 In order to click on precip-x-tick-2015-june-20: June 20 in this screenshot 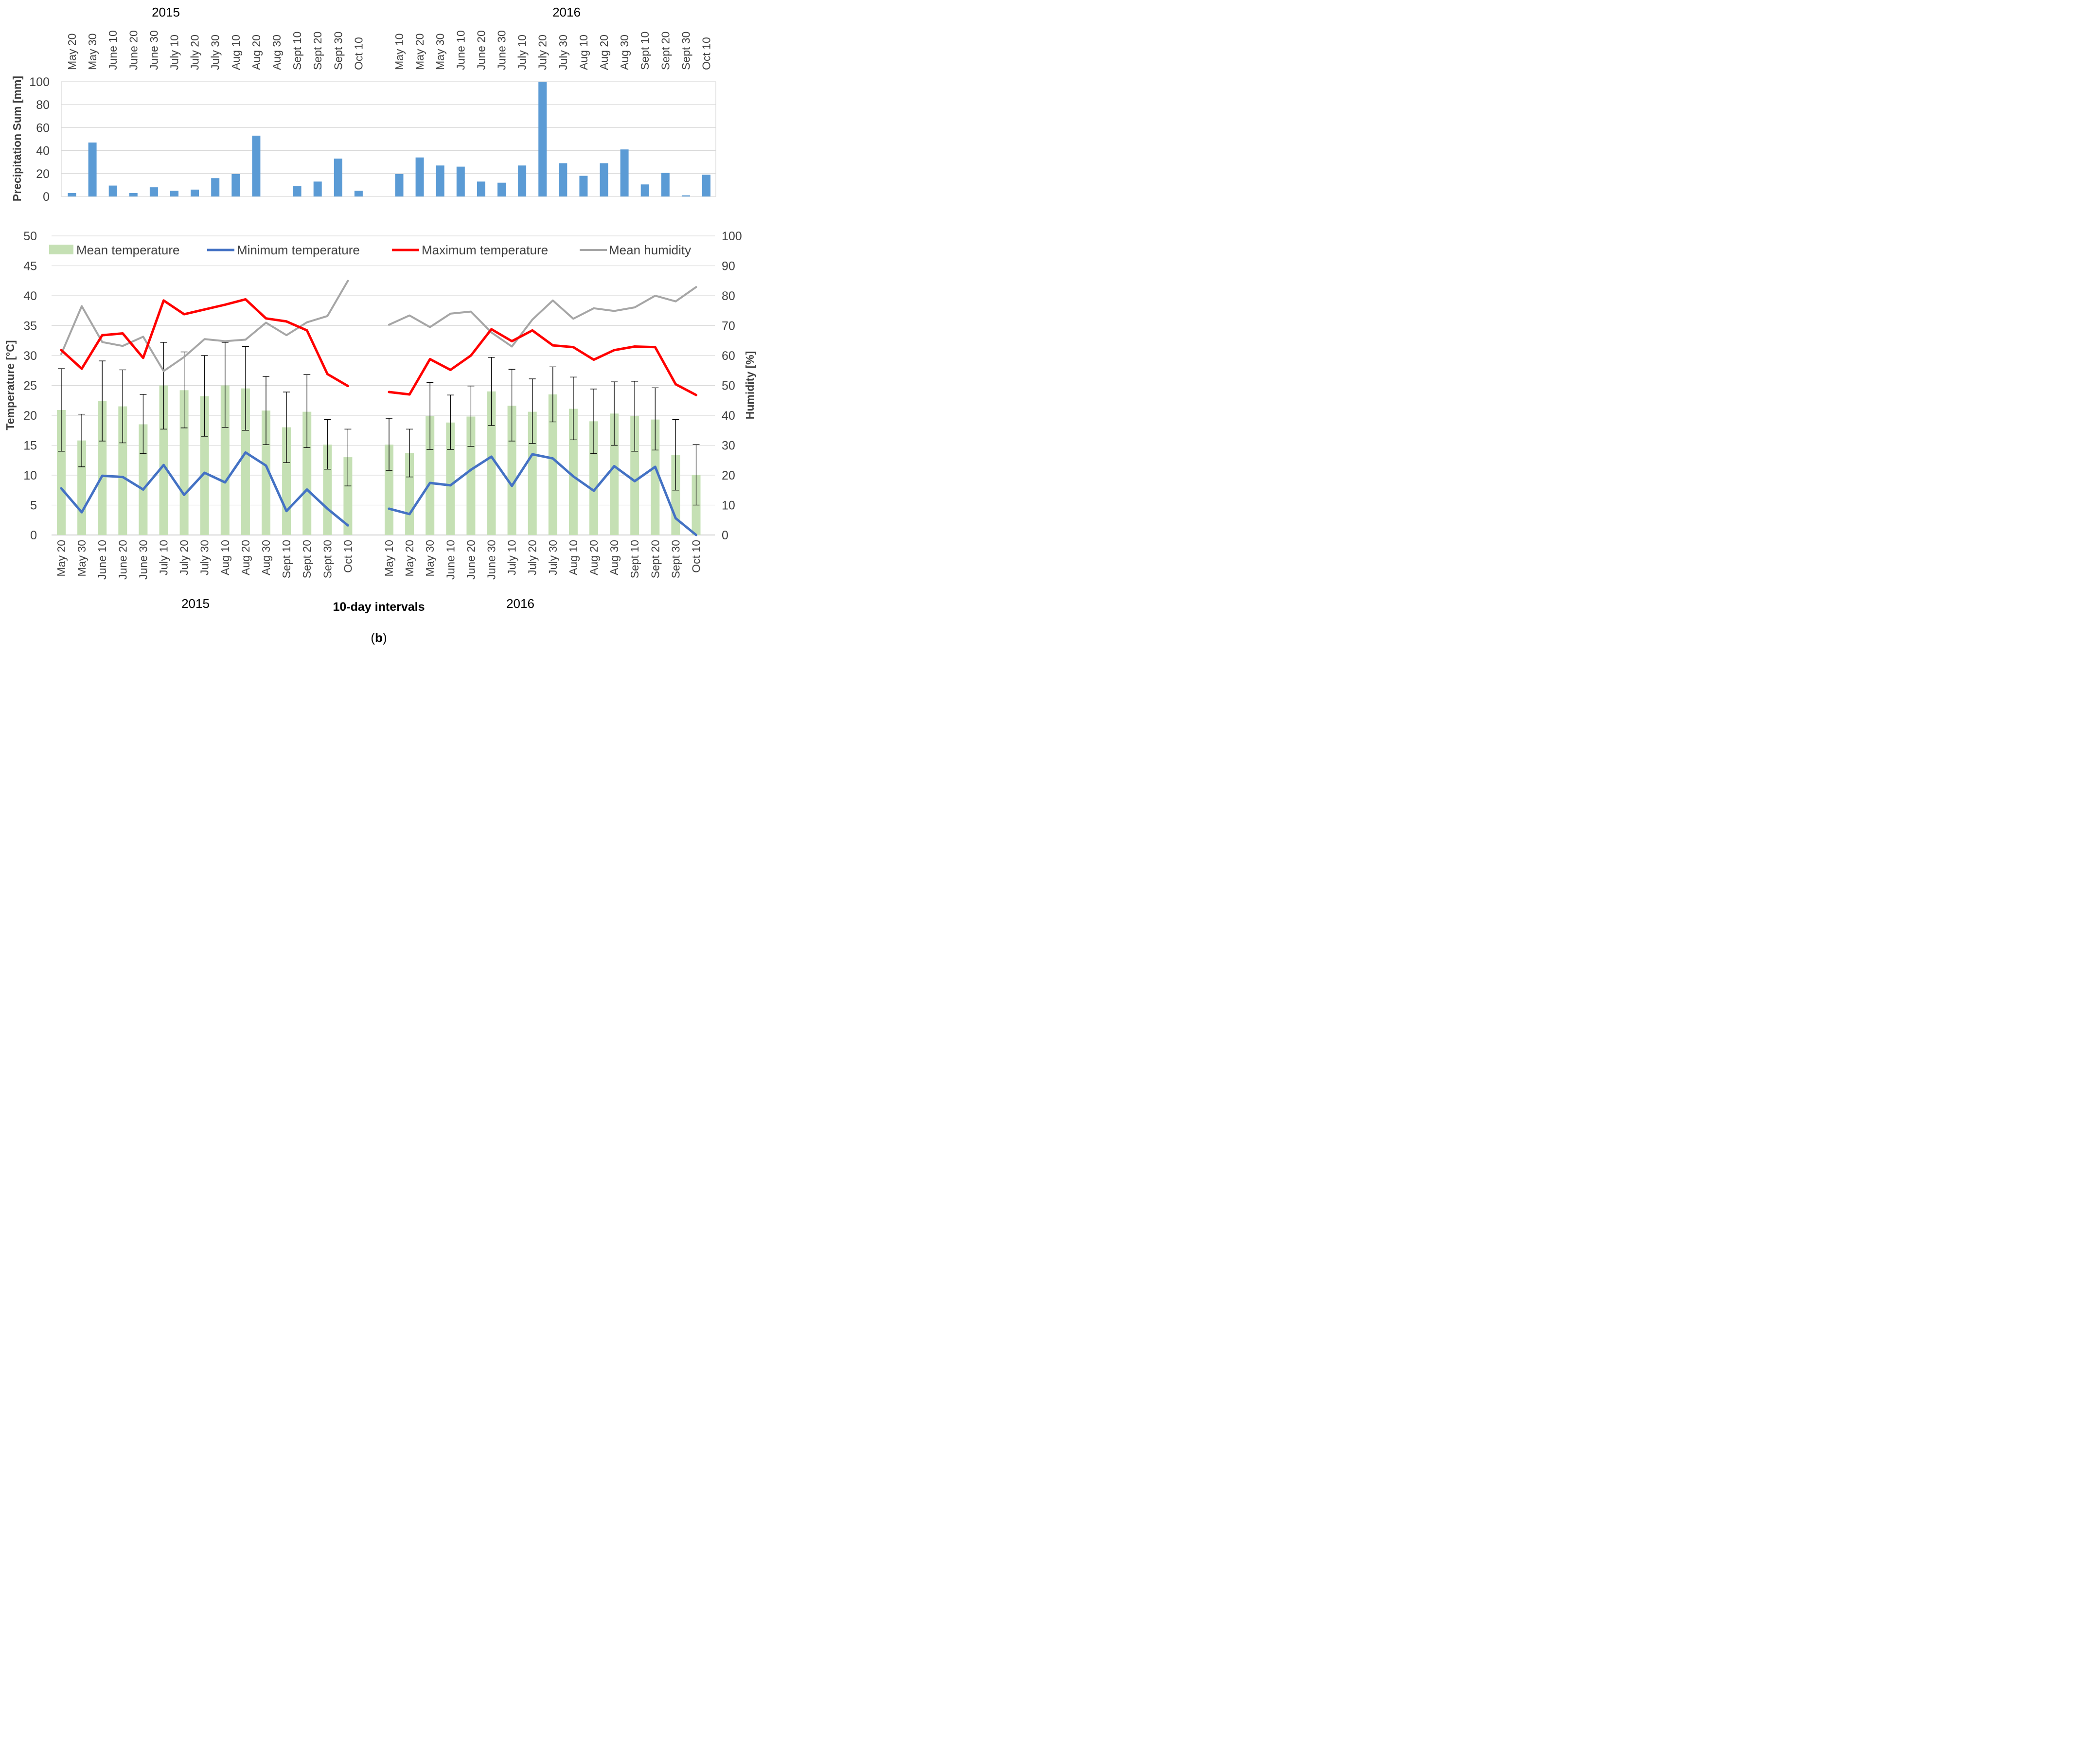, I will do `click(133, 50)`.